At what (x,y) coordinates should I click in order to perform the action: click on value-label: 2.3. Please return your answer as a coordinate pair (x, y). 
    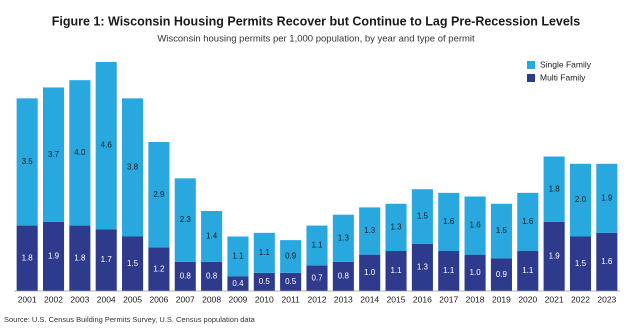
    Looking at the image, I should click on (186, 219).